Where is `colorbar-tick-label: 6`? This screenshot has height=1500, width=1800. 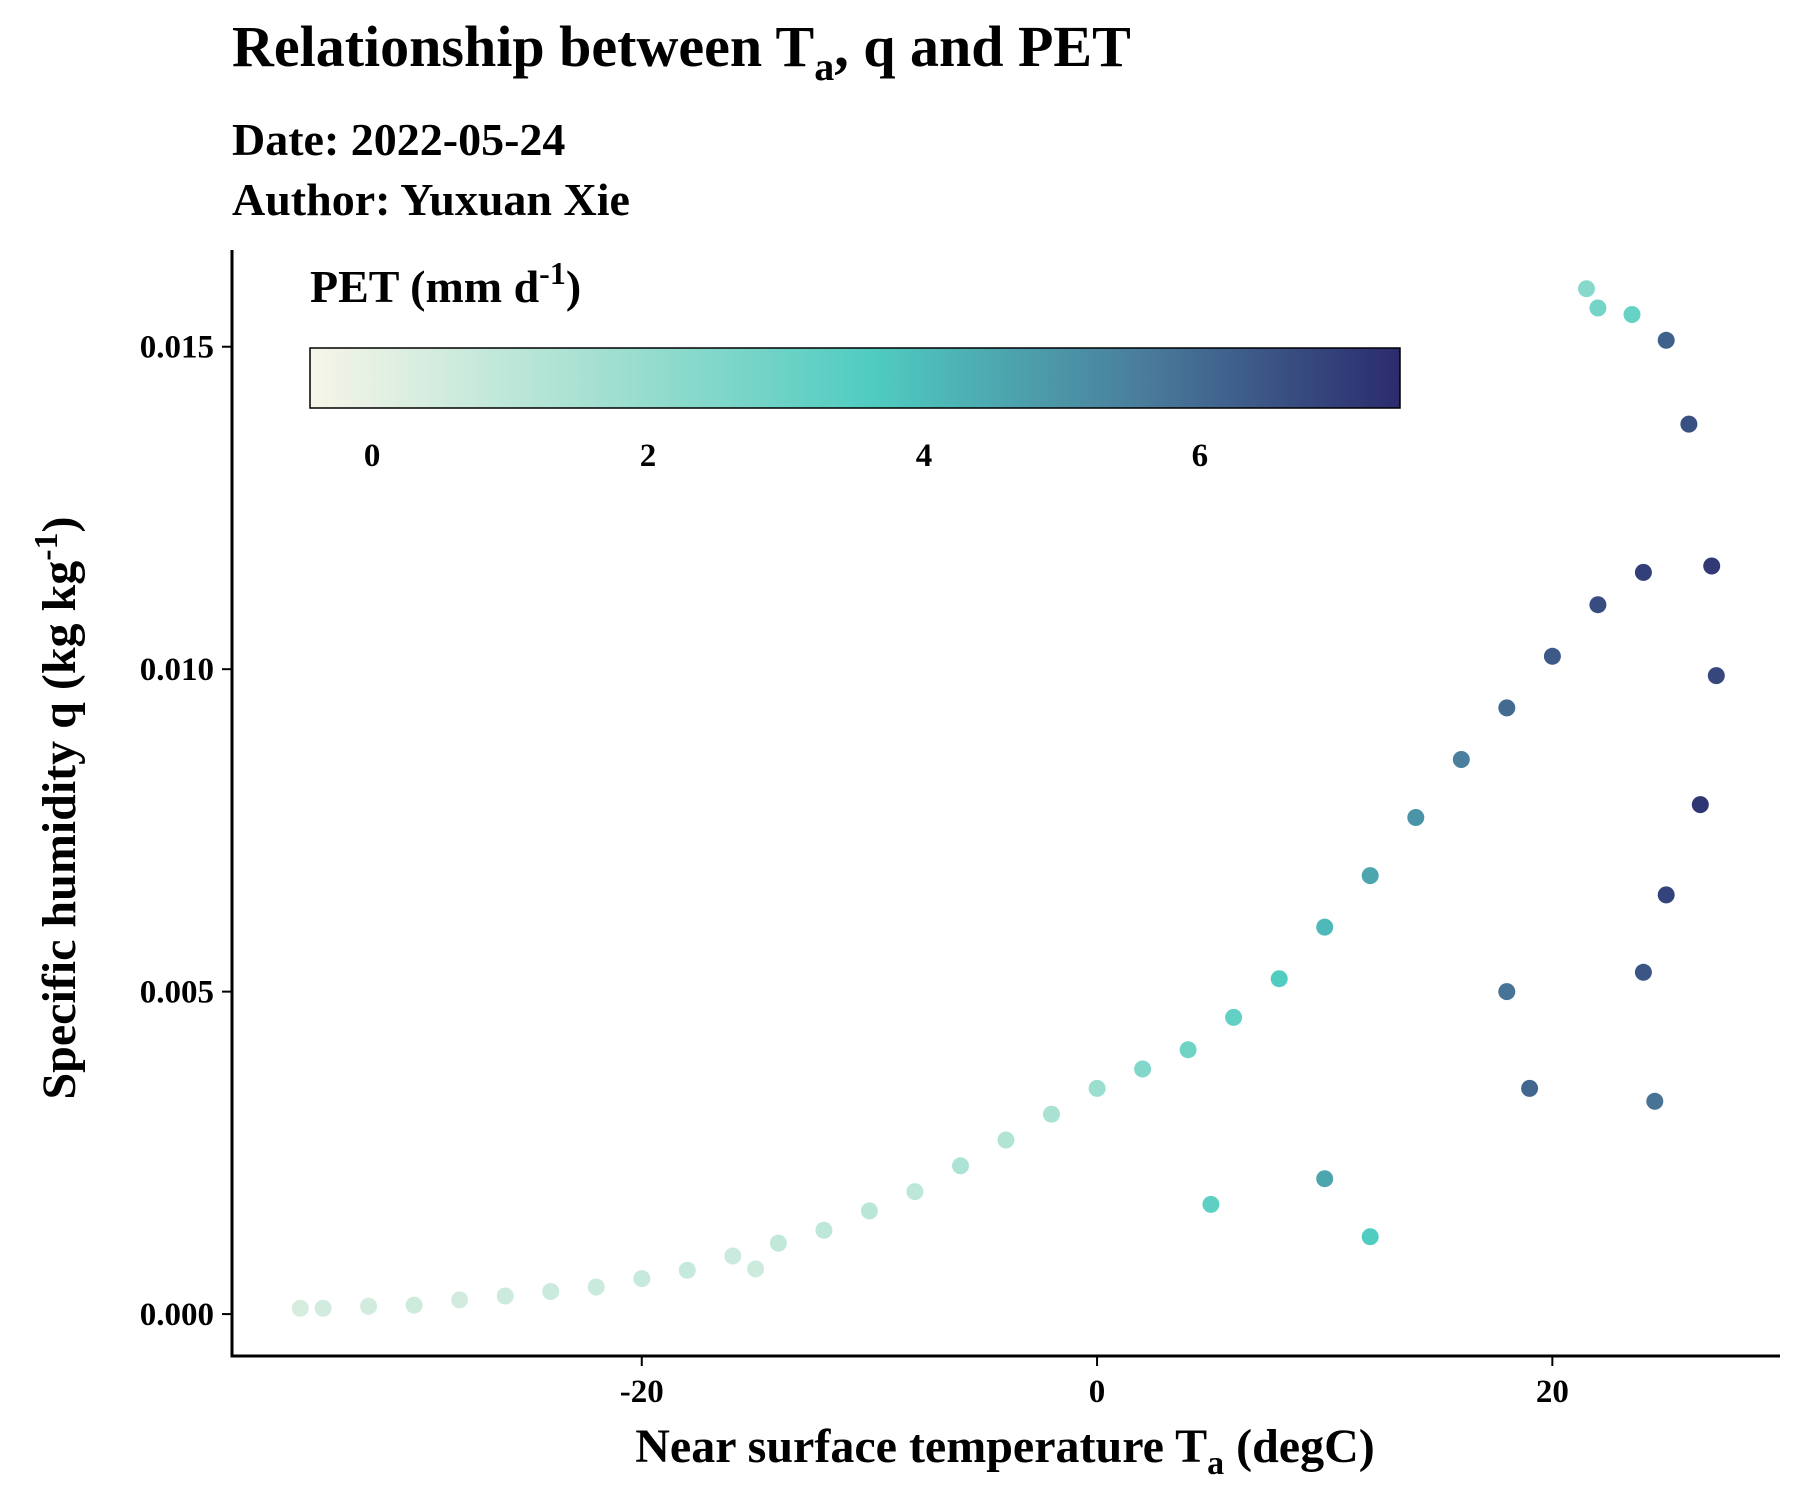 colorbar-tick-label: 6 is located at coordinates (1200, 456).